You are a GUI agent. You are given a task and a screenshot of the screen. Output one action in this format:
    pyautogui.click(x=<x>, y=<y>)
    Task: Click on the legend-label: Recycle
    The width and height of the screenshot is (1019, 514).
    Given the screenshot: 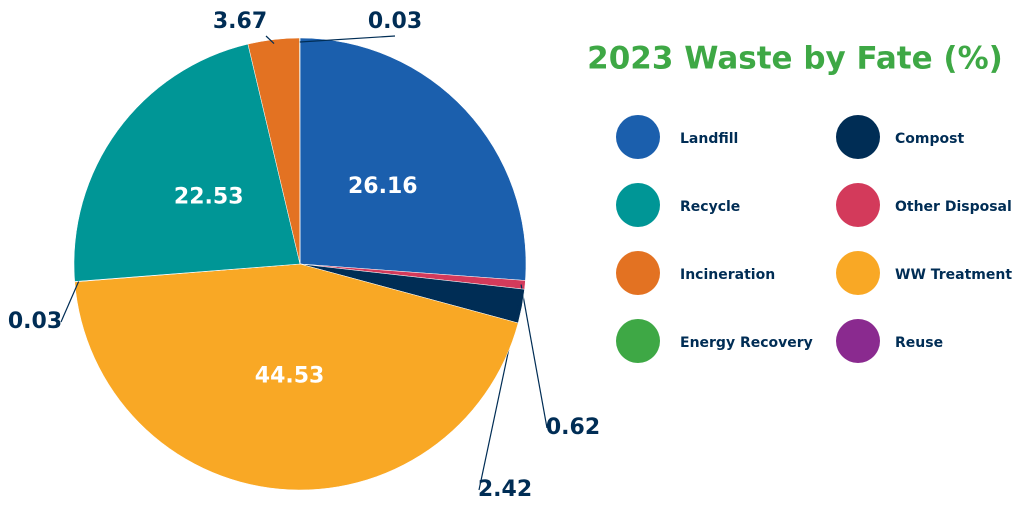 What is the action you would take?
    pyautogui.click(x=710, y=207)
    